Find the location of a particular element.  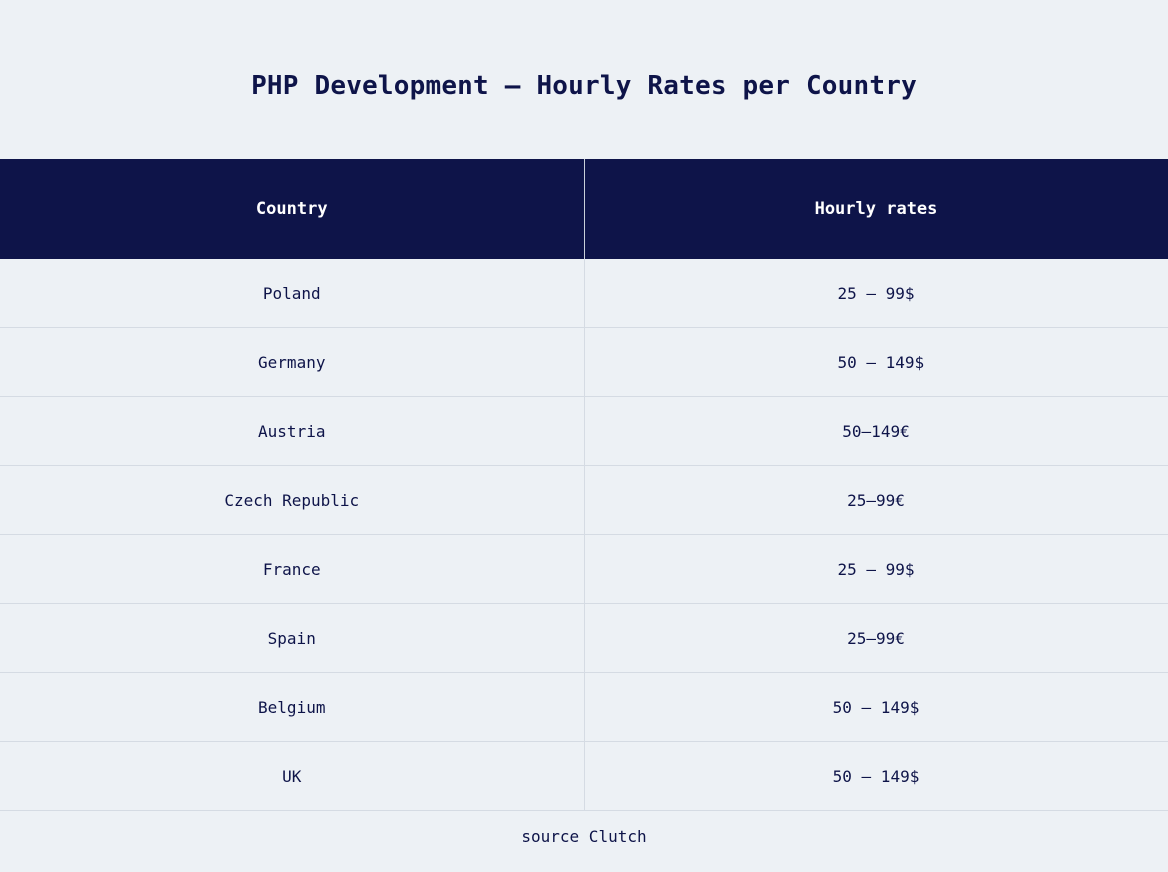

table-row: Austria 50–149€ is located at coordinates (584, 431).